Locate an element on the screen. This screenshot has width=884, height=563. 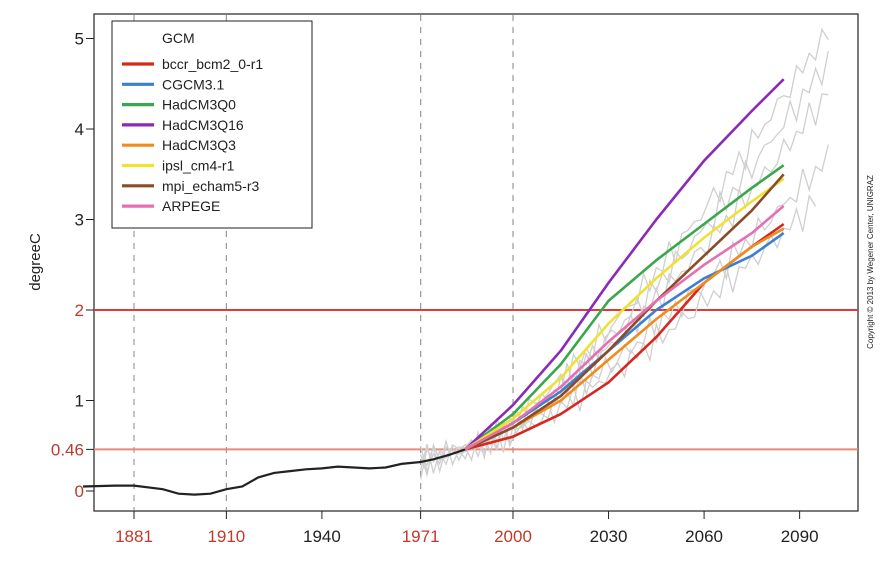
legend-label-3: HadCM3Q0 is located at coordinates (199, 105).